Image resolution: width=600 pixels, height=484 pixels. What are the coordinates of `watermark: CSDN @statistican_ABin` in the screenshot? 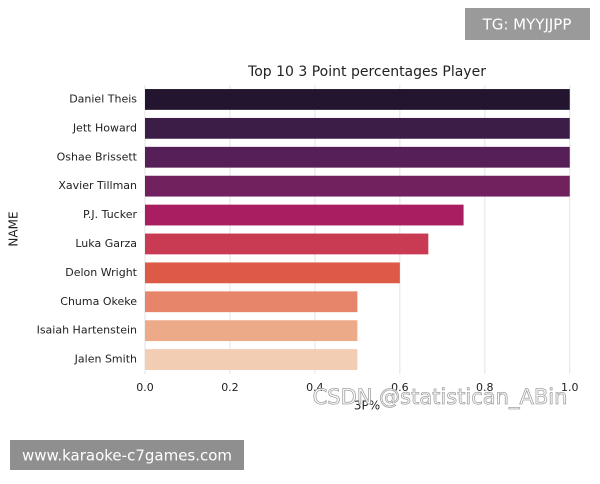 It's located at (440, 397).